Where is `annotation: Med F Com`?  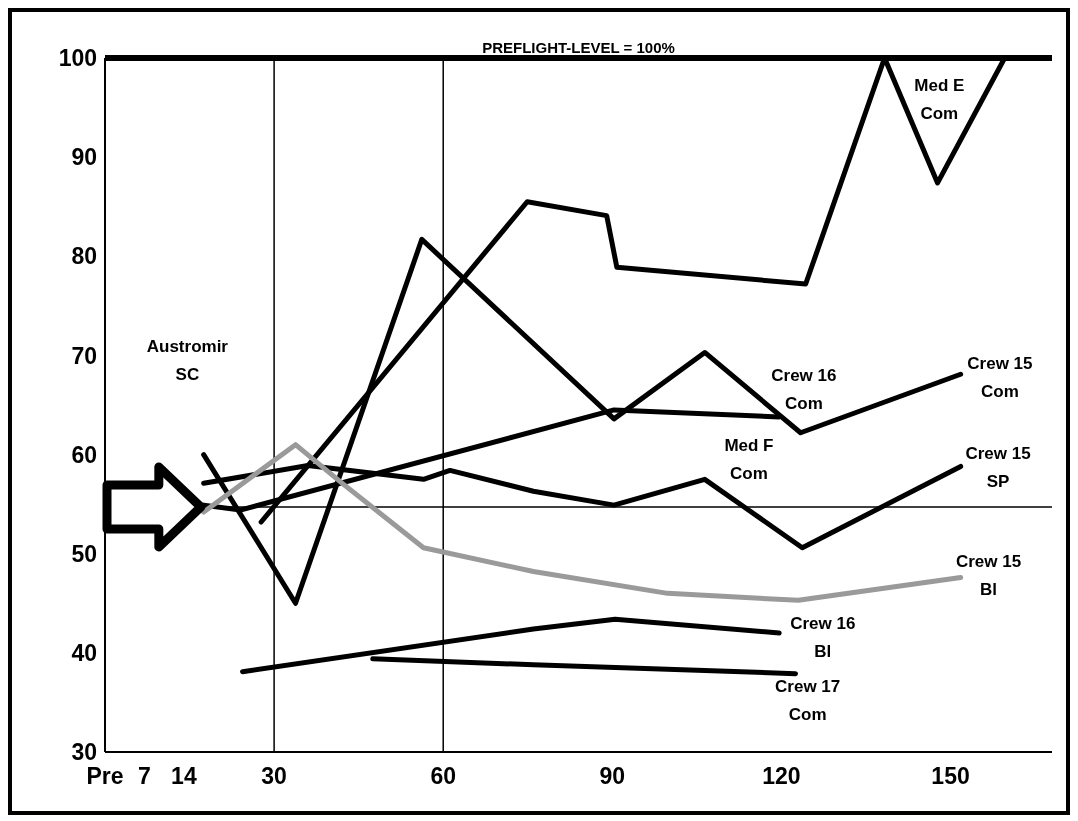 annotation: Med F Com is located at coordinates (749, 459).